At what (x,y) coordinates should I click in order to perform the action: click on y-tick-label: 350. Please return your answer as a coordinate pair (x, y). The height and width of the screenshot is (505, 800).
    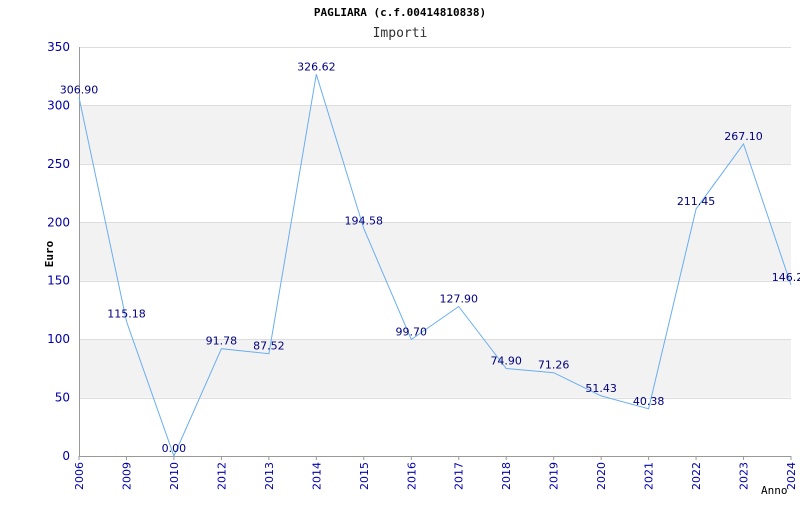
    Looking at the image, I should click on (58, 47).